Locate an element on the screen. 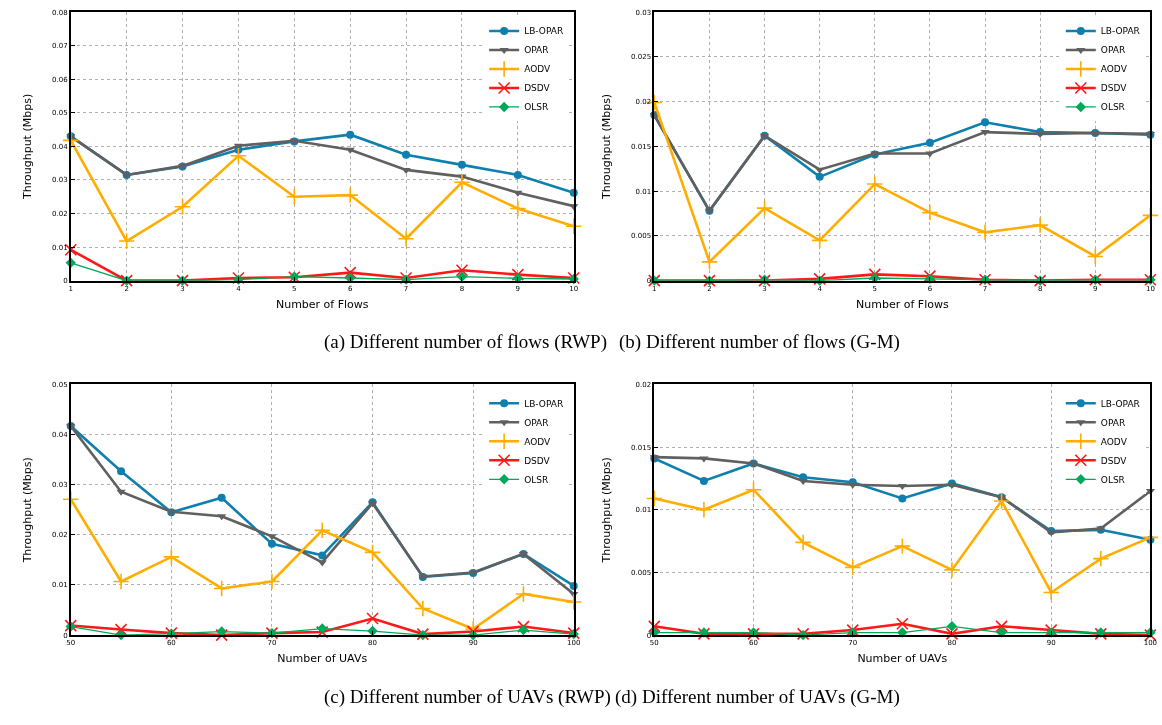  text: (d) Different number of UAVs (G-M) is located at coordinates (757, 697).